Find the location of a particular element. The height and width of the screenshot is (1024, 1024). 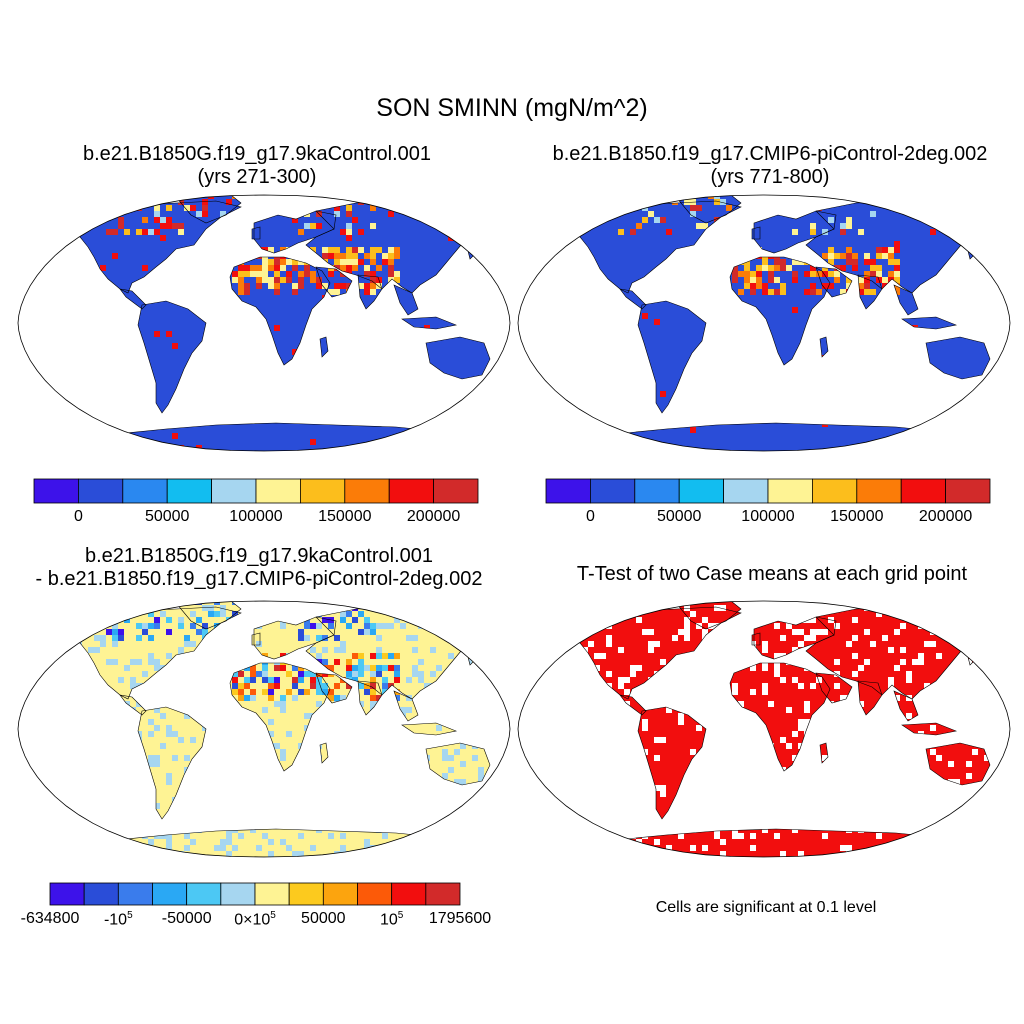

land-europe is located at coordinates (295, 232).